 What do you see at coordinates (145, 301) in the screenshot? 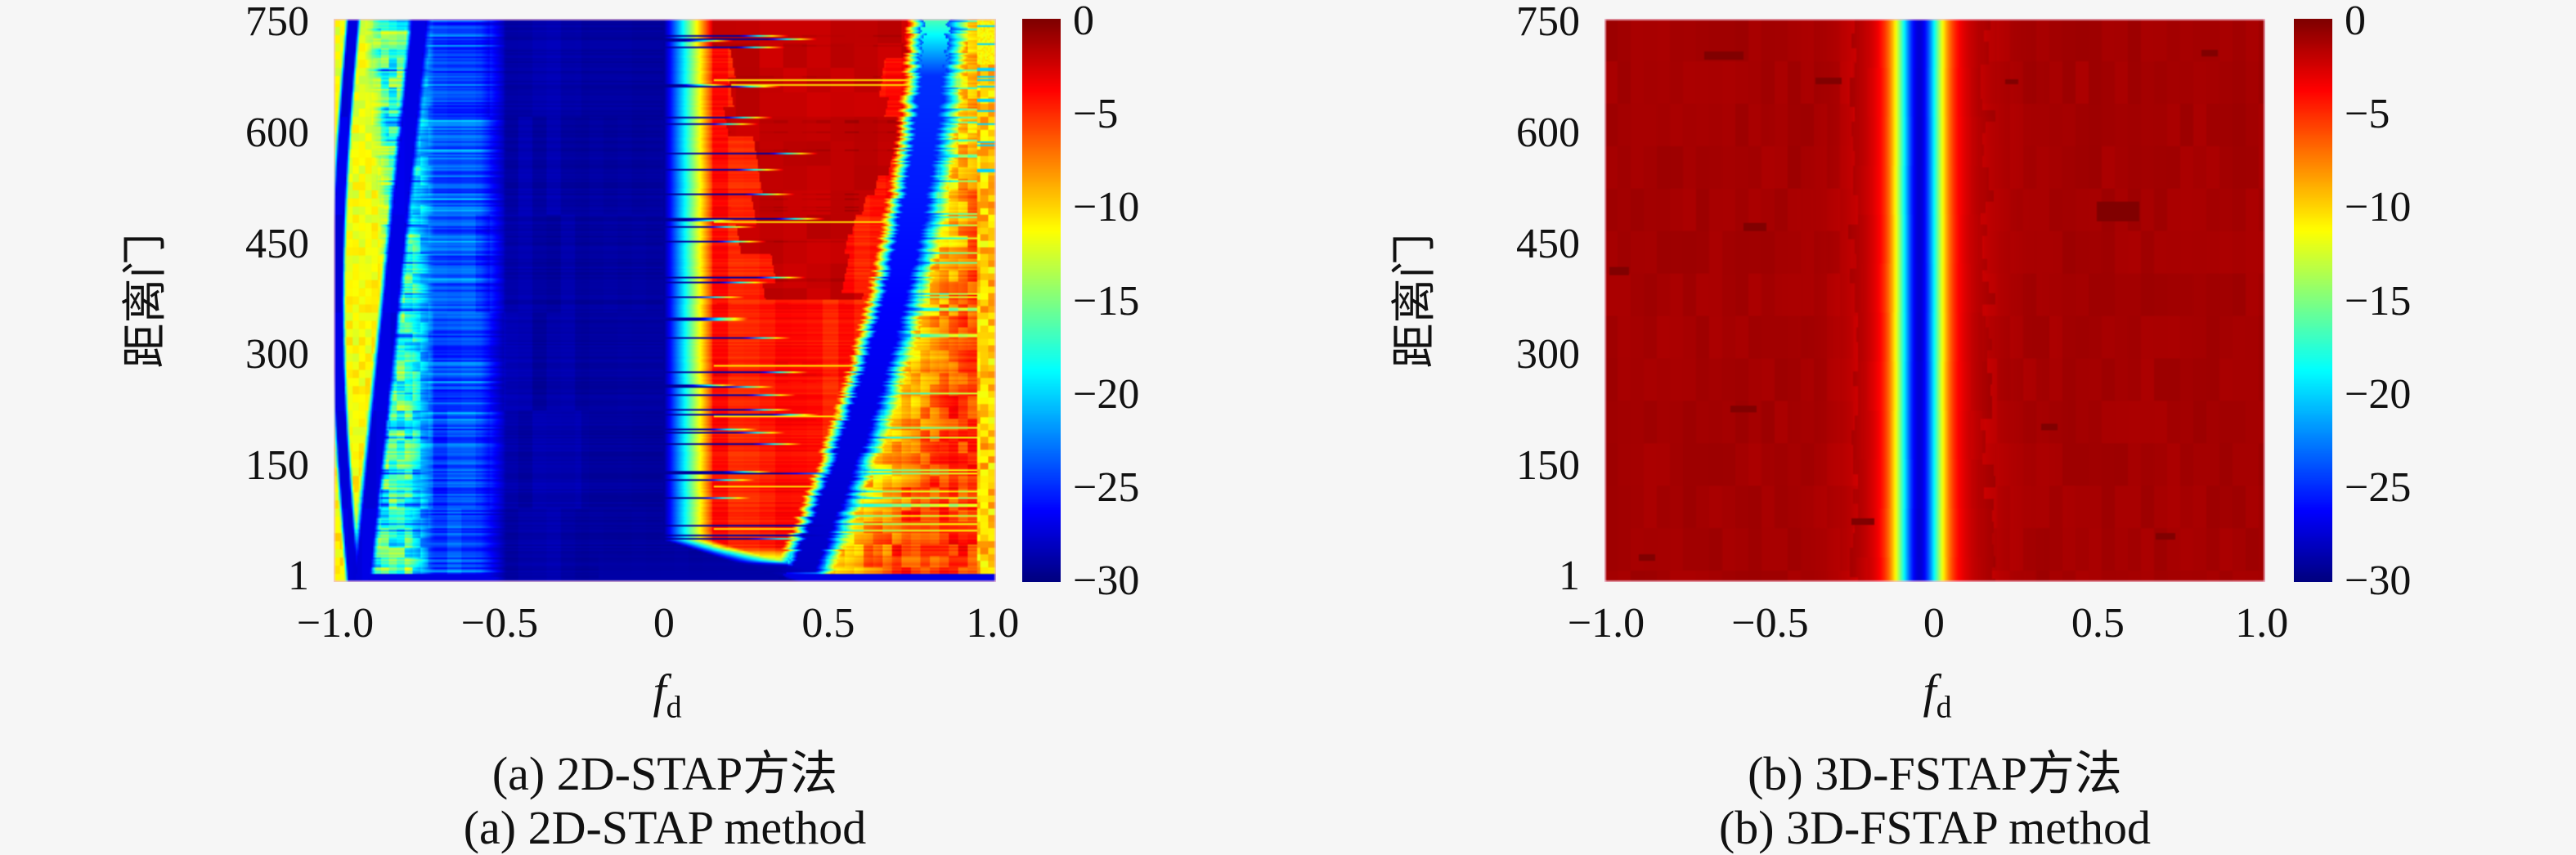
I see `y-axis-label-a: 距离门` at bounding box center [145, 301].